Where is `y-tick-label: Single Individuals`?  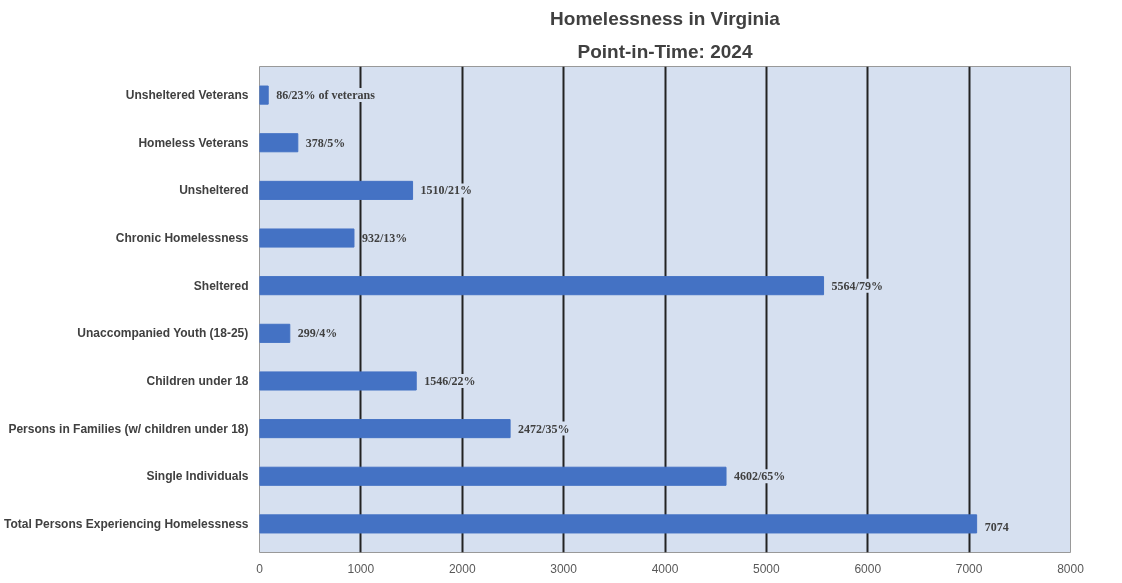 y-tick-label: Single Individuals is located at coordinates (197, 476).